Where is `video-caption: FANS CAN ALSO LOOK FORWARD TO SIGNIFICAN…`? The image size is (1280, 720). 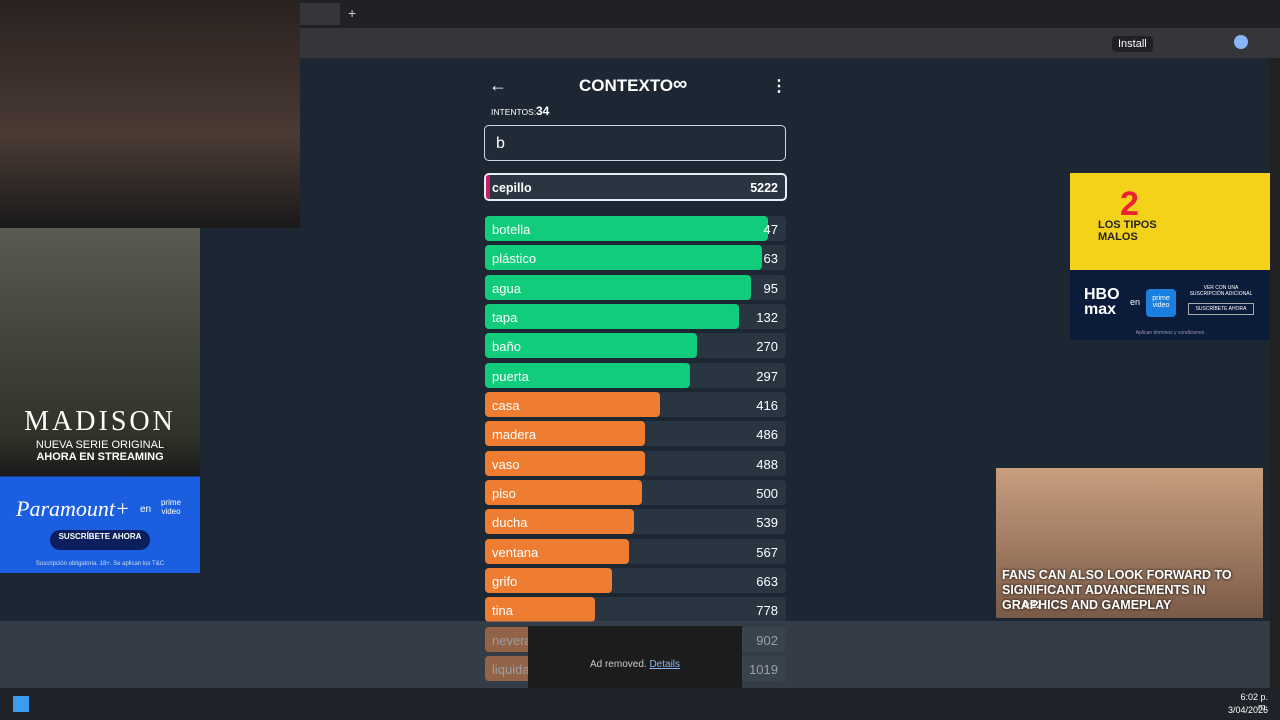 video-caption: FANS CAN ALSO LOOK FORWARD TO SIGNIFICAN… is located at coordinates (1117, 590).